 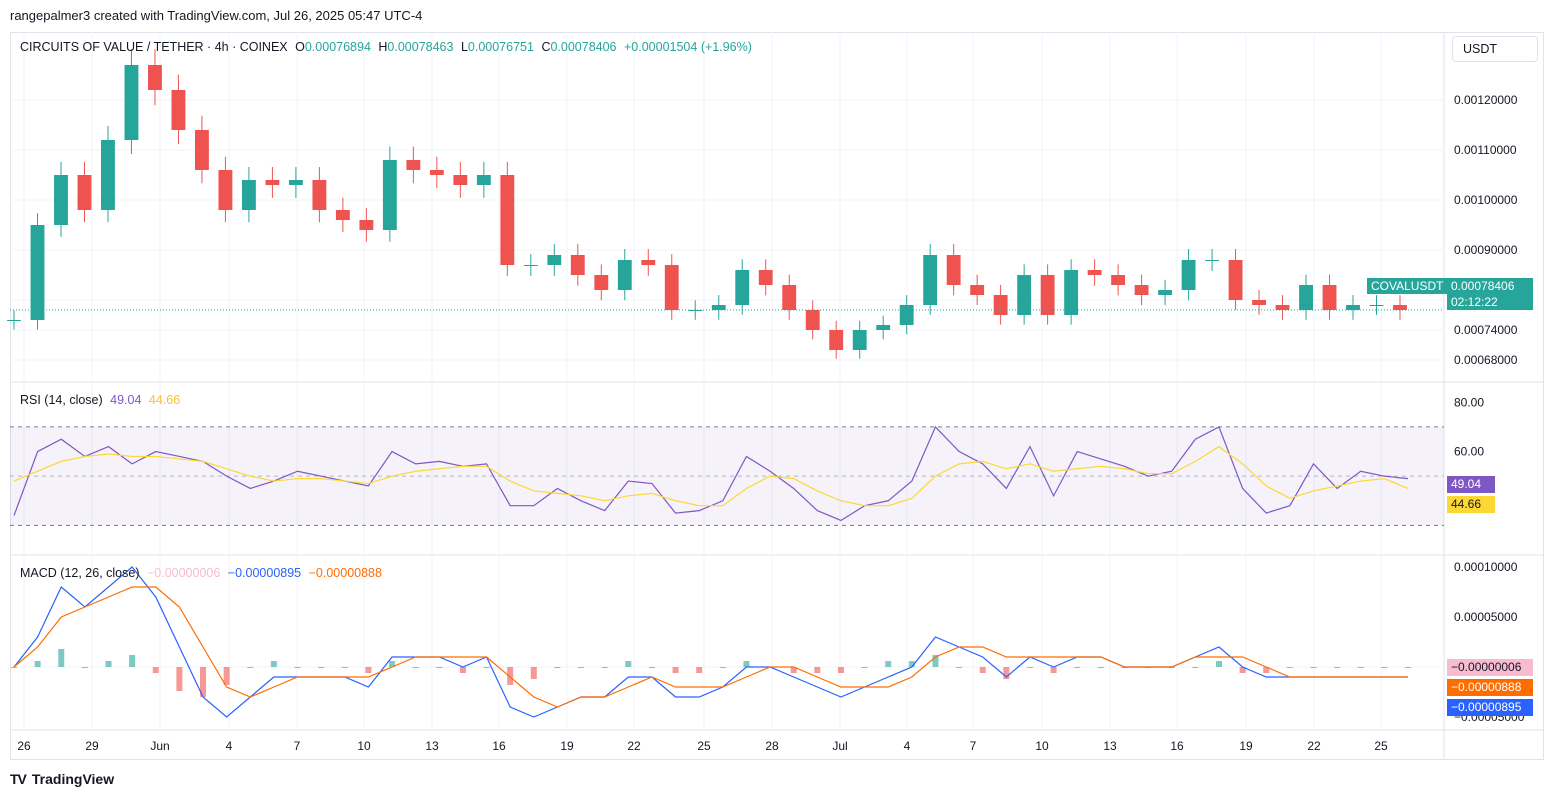 What do you see at coordinates (772, 746) in the screenshot?
I see `x-tick-label: 28` at bounding box center [772, 746].